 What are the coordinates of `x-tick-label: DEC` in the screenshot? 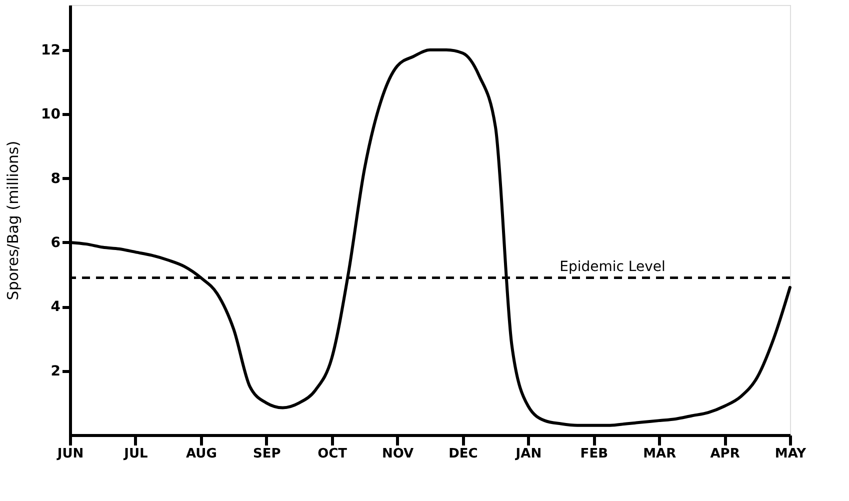 It's located at (463, 454).